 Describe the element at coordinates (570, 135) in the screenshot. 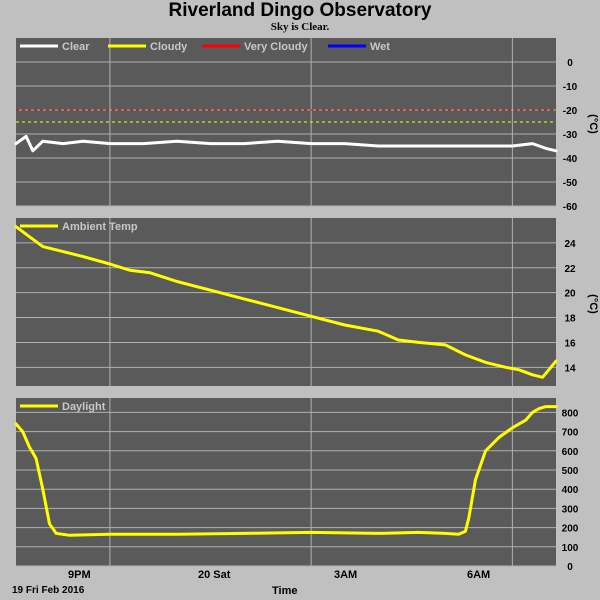

I see `y-tick-label: -30` at that location.